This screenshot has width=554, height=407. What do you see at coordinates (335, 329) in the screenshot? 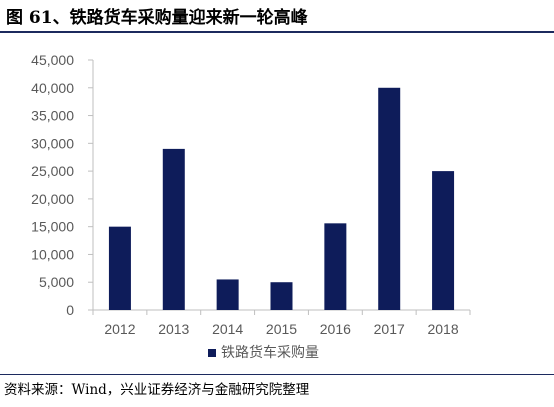
I see `x-tick-label: 2016` at bounding box center [335, 329].